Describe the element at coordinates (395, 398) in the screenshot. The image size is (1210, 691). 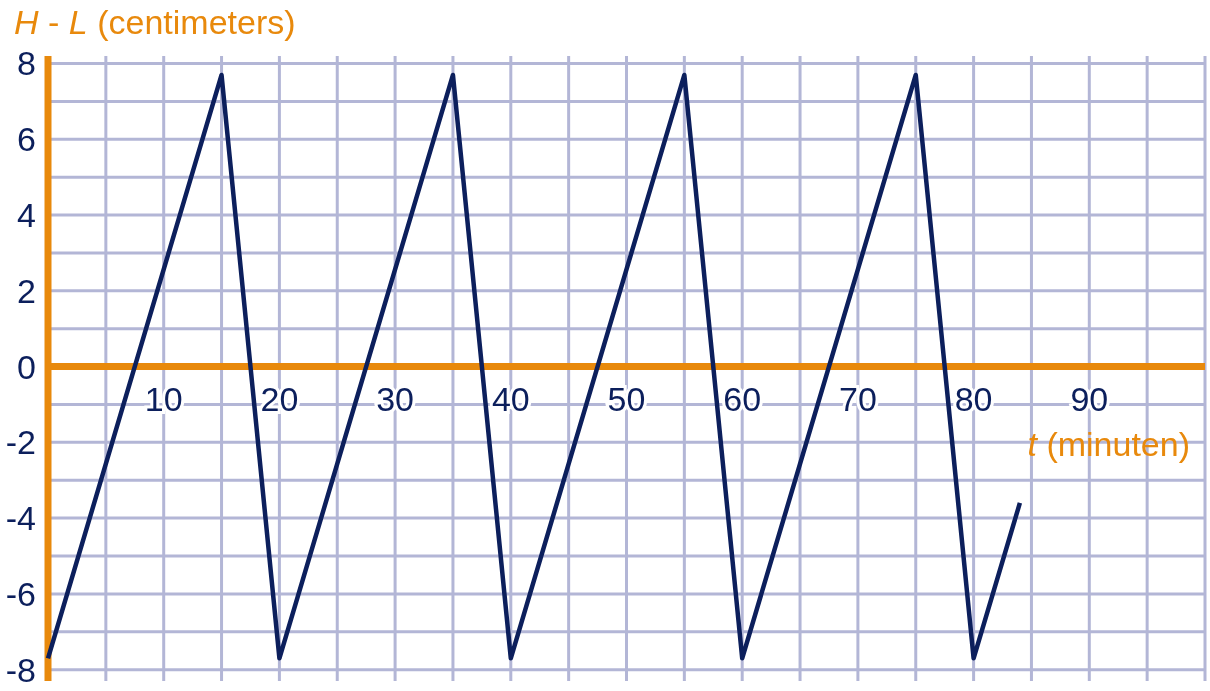
I see `x-tick-label: 30` at that location.